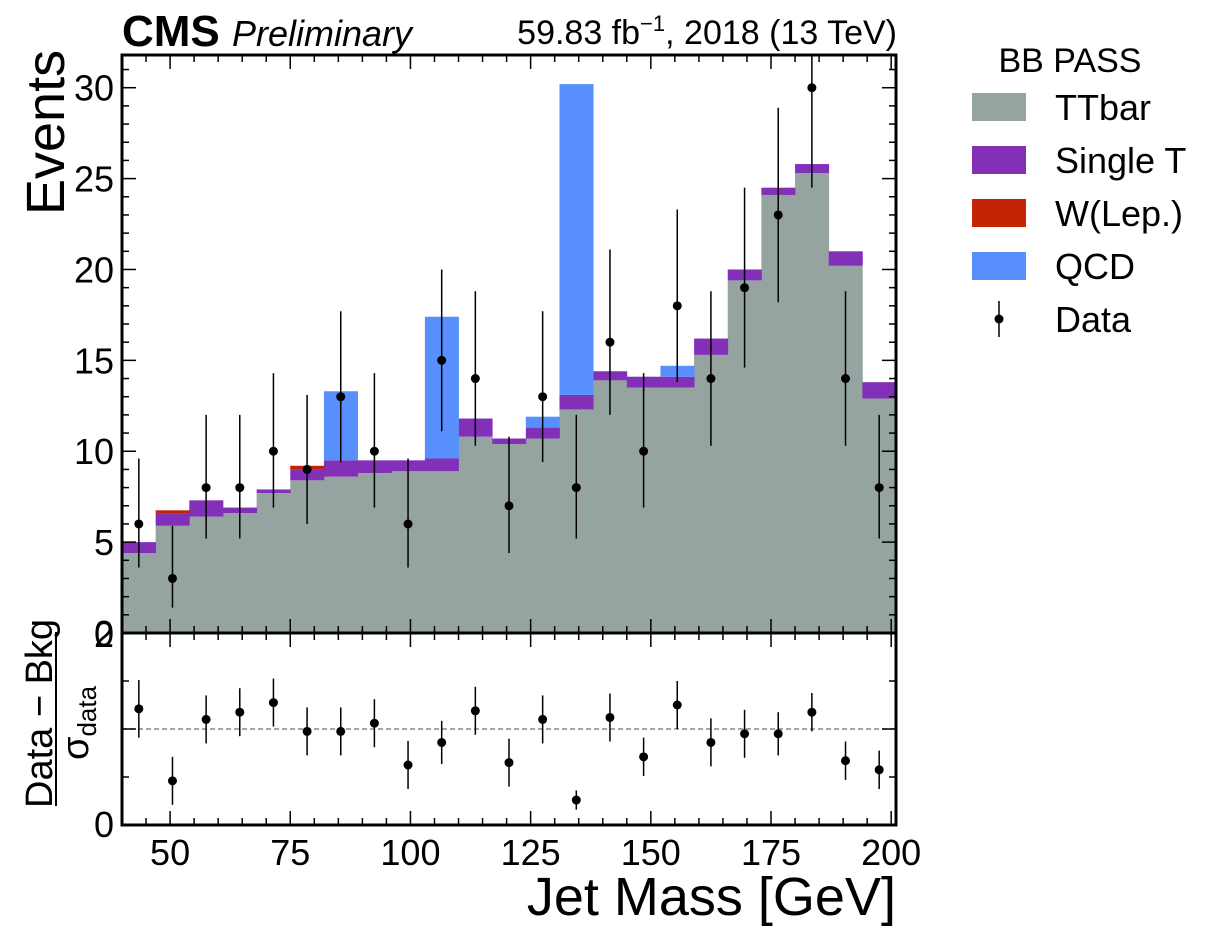 Image resolution: width=1215 pixels, height=934 pixels. Describe the element at coordinates (1093, 319) in the screenshot. I see `legend-label-data: Data` at that location.